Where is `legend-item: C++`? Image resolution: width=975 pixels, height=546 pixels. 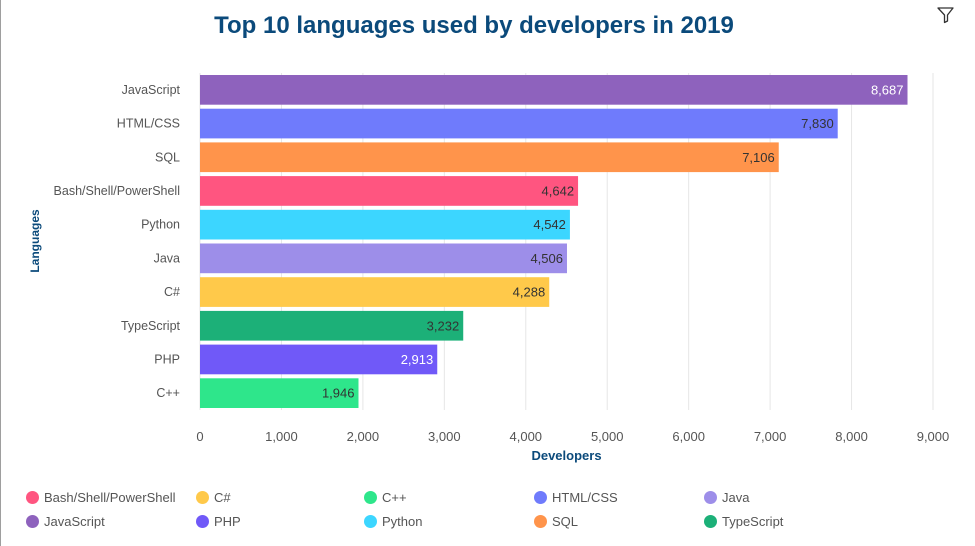
legend-item: C++ is located at coordinates (385, 497).